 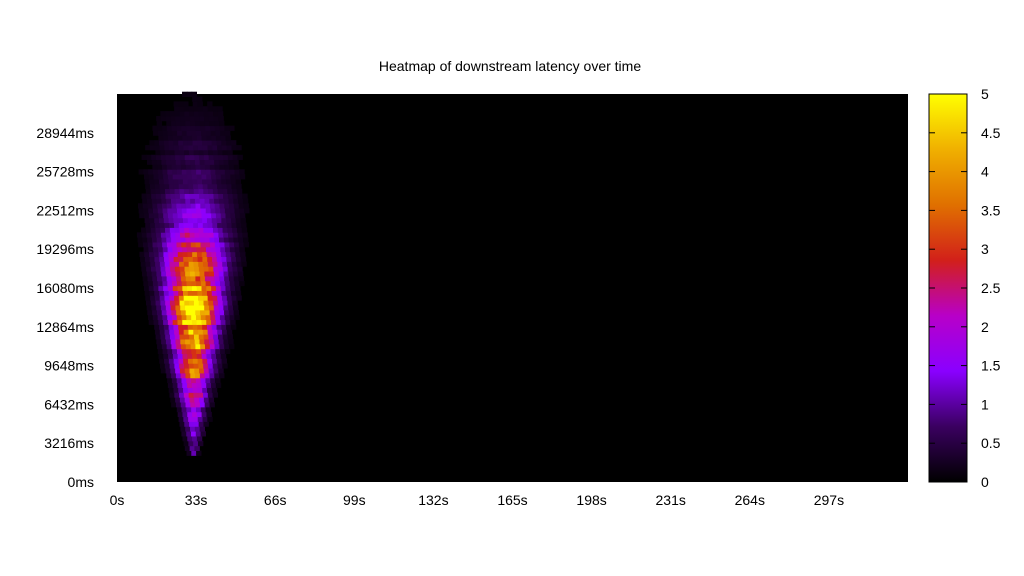 What do you see at coordinates (69, 366) in the screenshot?
I see `y-tick-label: 9648ms` at bounding box center [69, 366].